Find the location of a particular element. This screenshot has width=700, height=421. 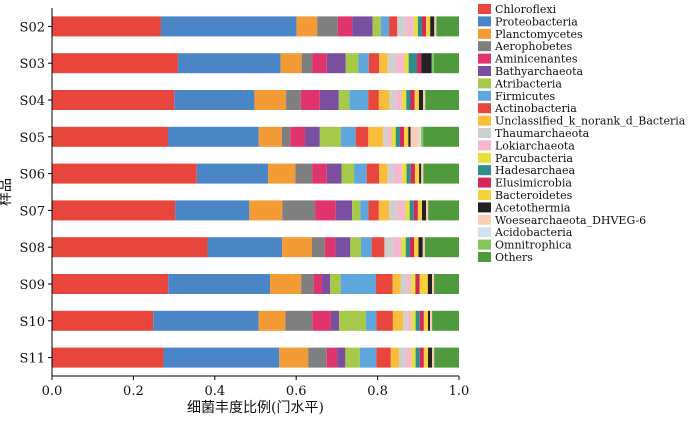

y-tick-label: S09 is located at coordinates (32, 285).